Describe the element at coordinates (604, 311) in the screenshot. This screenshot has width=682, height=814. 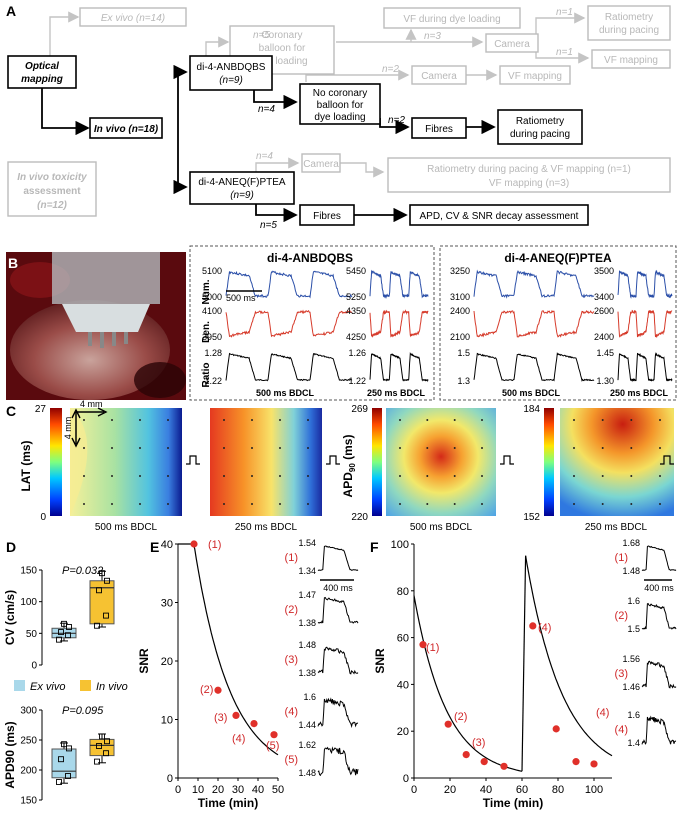
I see `trace-tick-3-1-top: 2600` at that location.